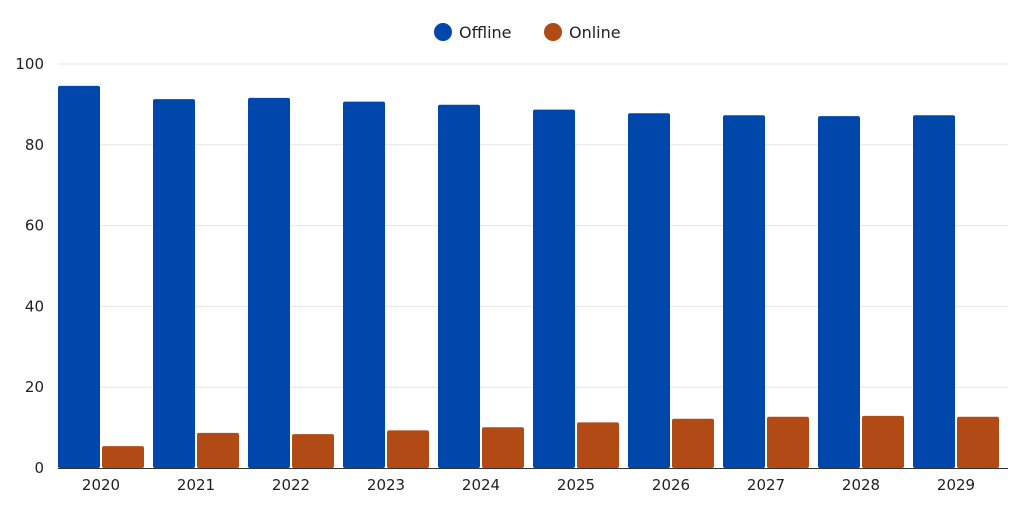  I want to click on y-tick-label: 100, so click(29, 64).